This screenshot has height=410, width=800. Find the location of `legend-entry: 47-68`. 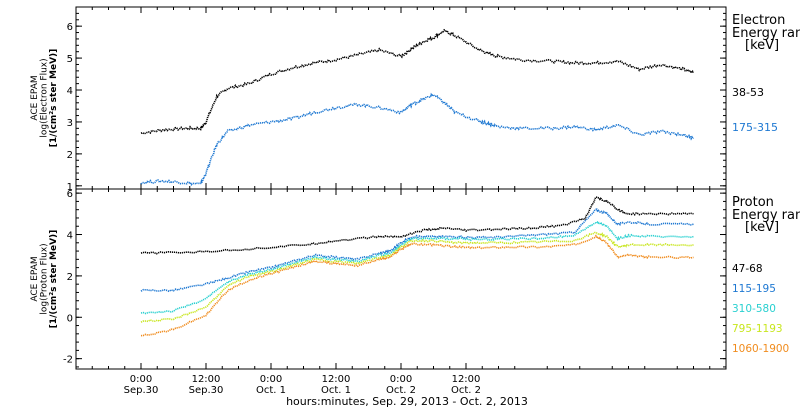

legend-entry: 47-68 is located at coordinates (747, 269).